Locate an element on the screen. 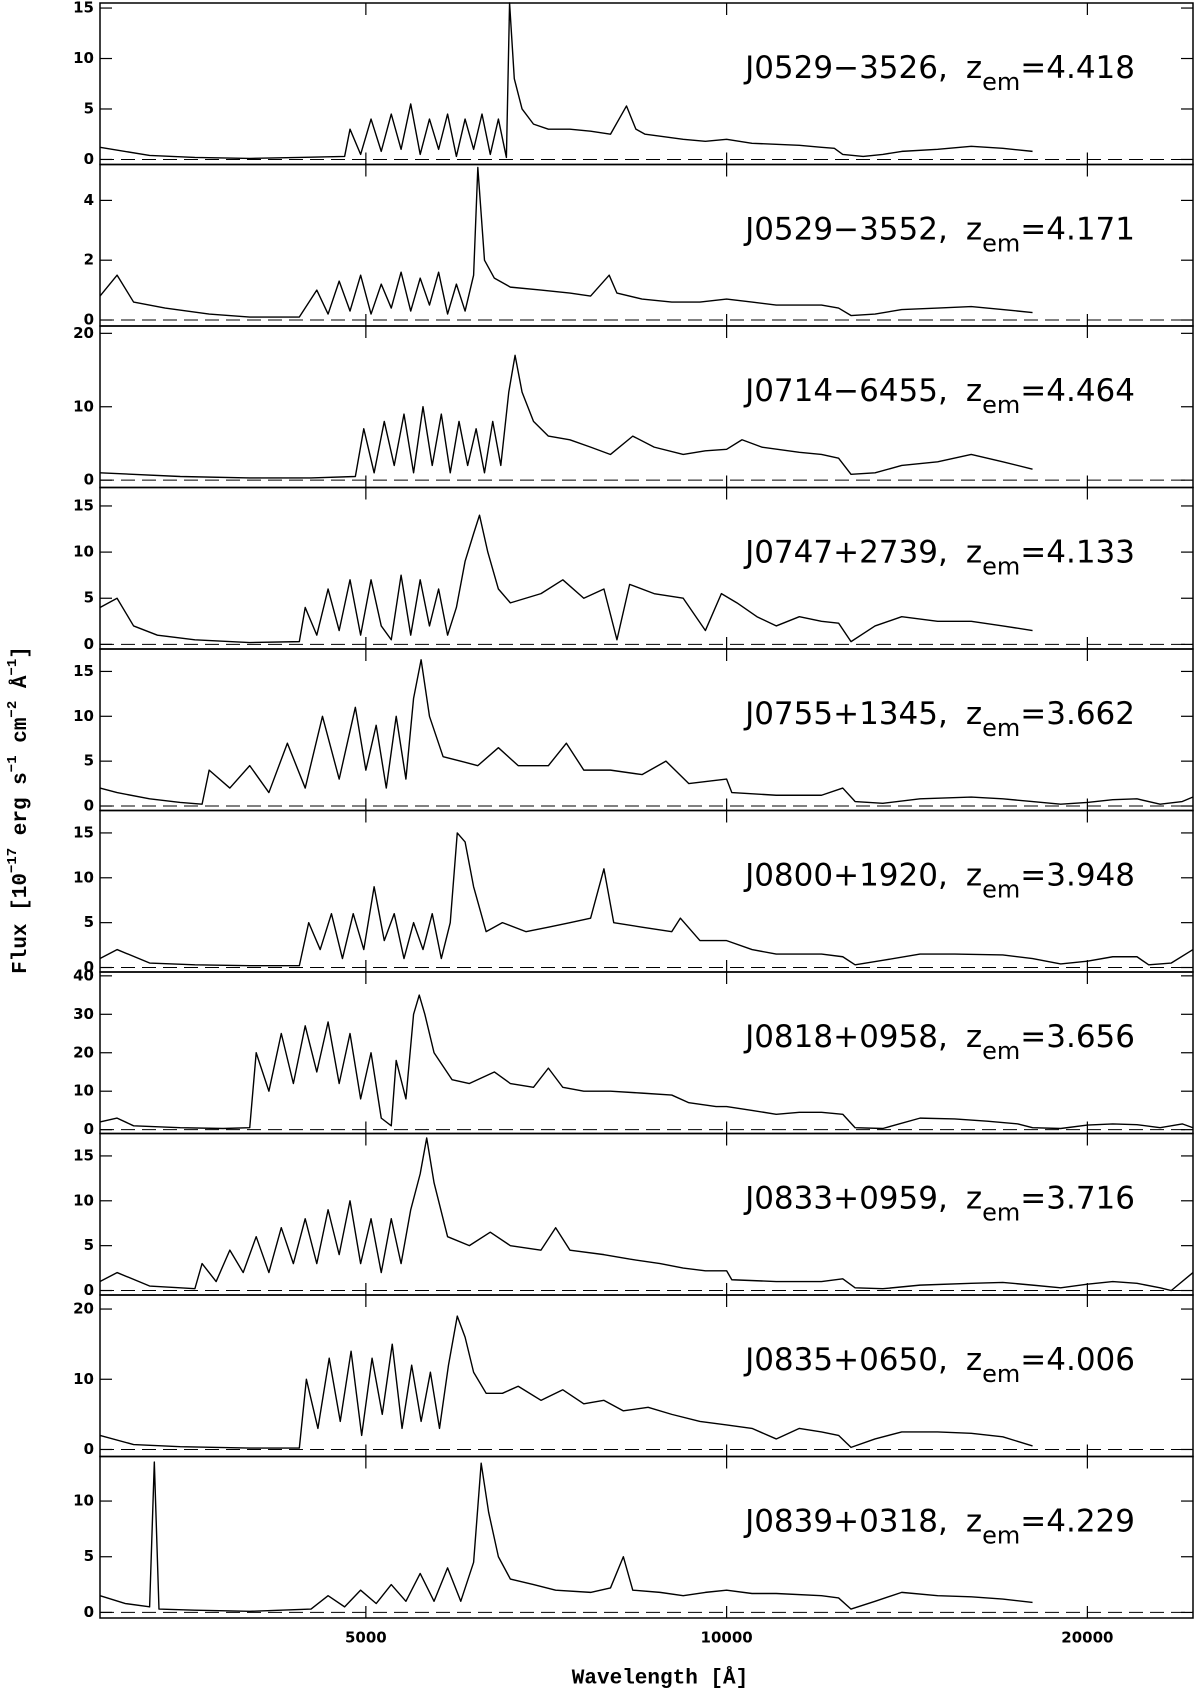 The width and height of the screenshot is (1200, 1695). y-axis-label-part: −17 is located at coordinates (13, 860).